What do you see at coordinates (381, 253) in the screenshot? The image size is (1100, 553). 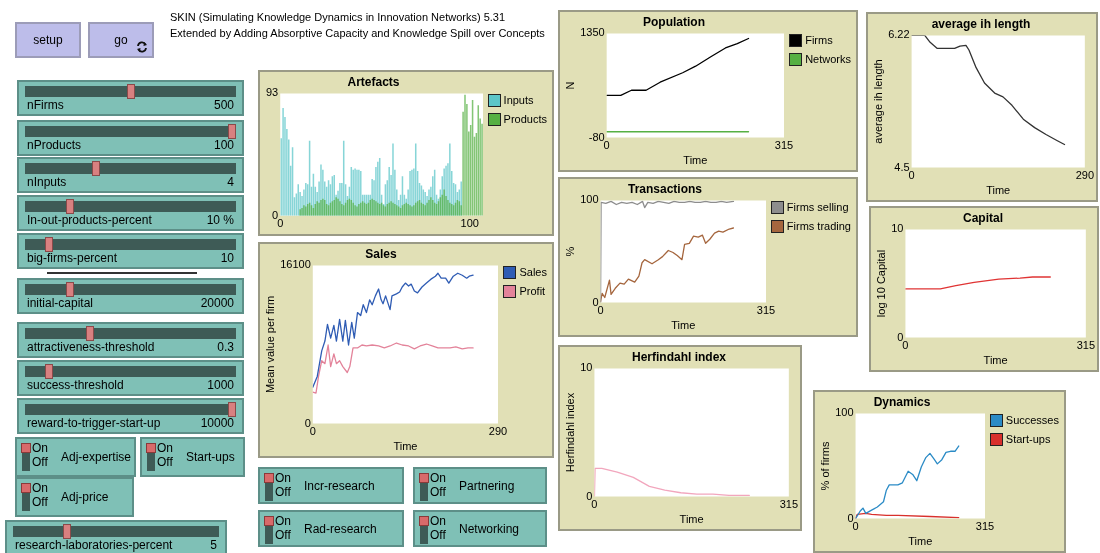 I see `chart-title: Sales` at bounding box center [381, 253].